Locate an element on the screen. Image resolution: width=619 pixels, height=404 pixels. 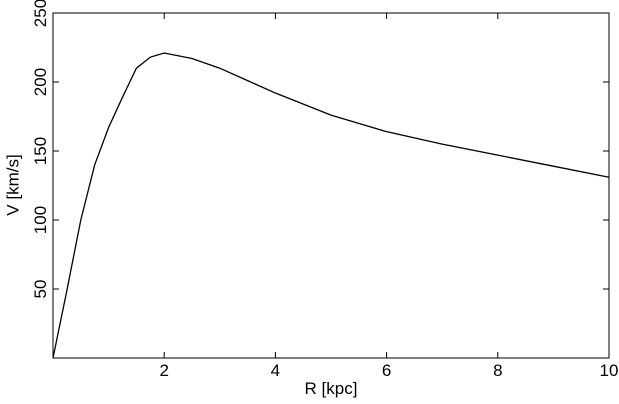
y-tick-label: 200 is located at coordinates (40, 82).